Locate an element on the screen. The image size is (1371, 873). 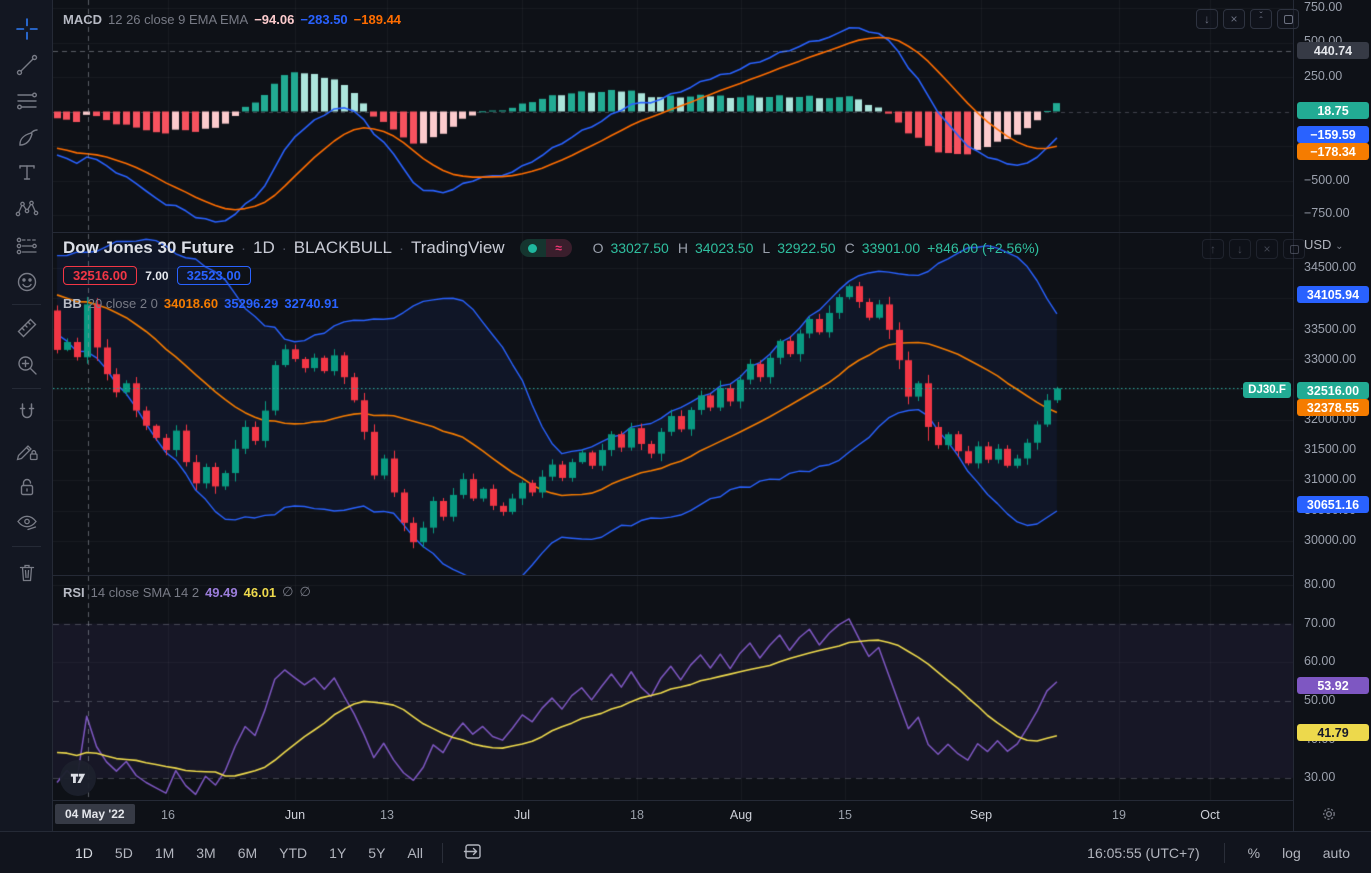
last-price-badge: 32516.00 is located at coordinates (1333, 390).